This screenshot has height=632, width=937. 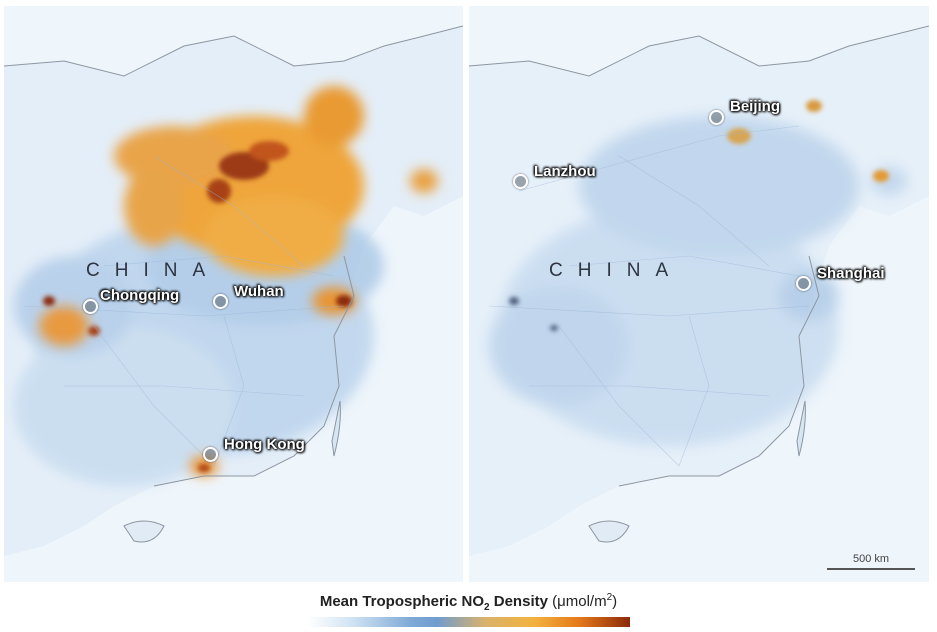 I want to click on city-label: Wuhan, so click(x=259, y=291).